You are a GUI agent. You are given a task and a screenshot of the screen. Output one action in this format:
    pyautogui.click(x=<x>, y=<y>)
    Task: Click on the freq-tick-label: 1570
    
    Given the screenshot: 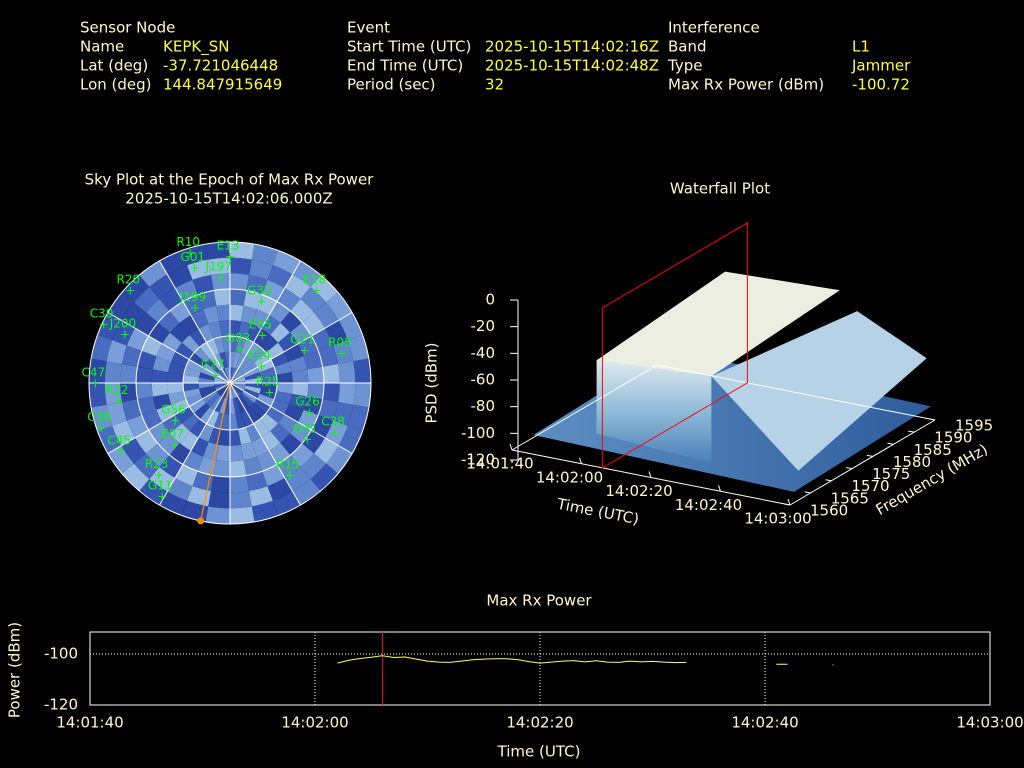 What is the action you would take?
    pyautogui.click(x=870, y=486)
    